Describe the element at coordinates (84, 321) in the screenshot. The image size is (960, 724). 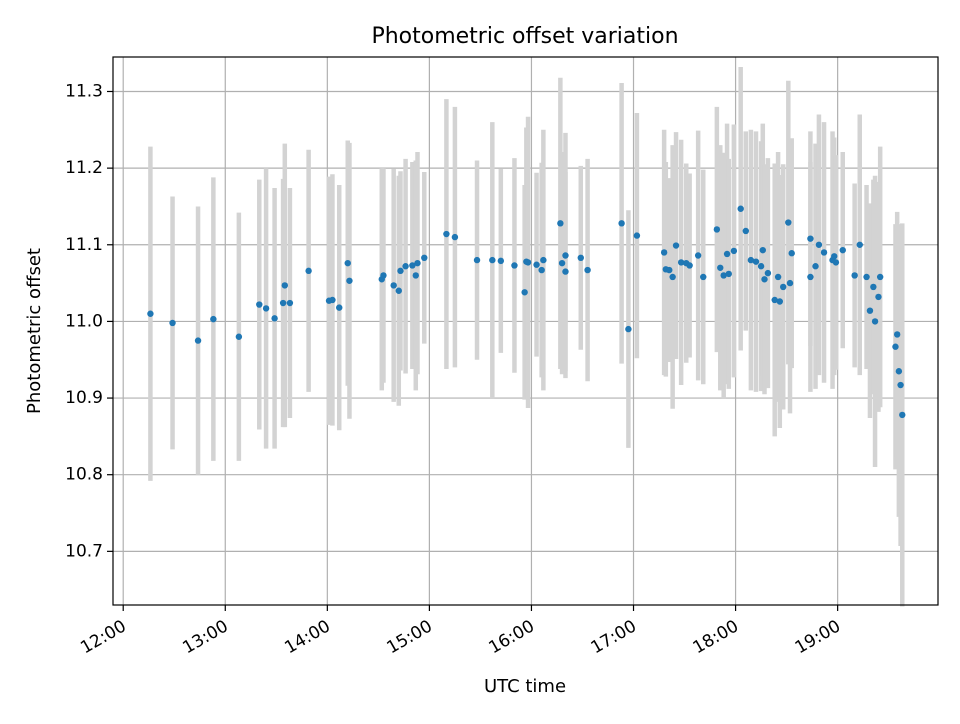
I see `y-tick-label: 11.0` at that location.